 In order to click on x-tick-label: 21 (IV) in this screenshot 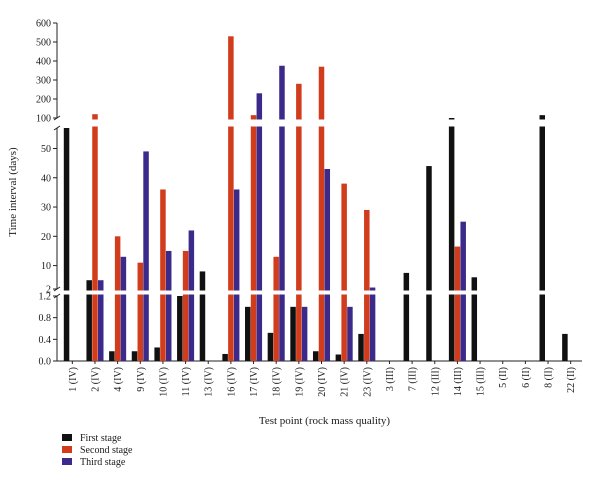, I will do `click(345, 382)`.